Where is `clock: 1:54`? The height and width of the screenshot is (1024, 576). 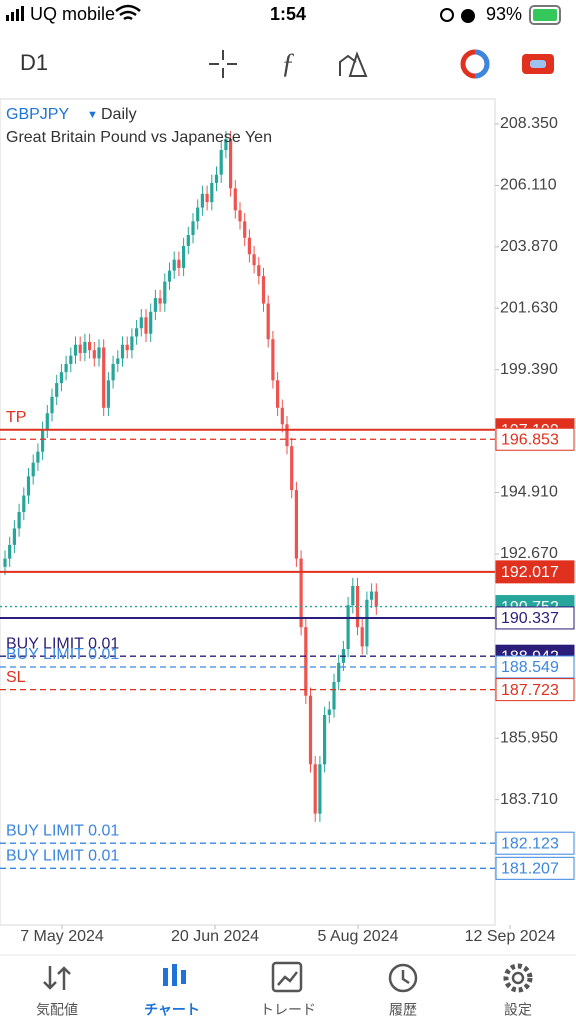 clock: 1:54 is located at coordinates (288, 14).